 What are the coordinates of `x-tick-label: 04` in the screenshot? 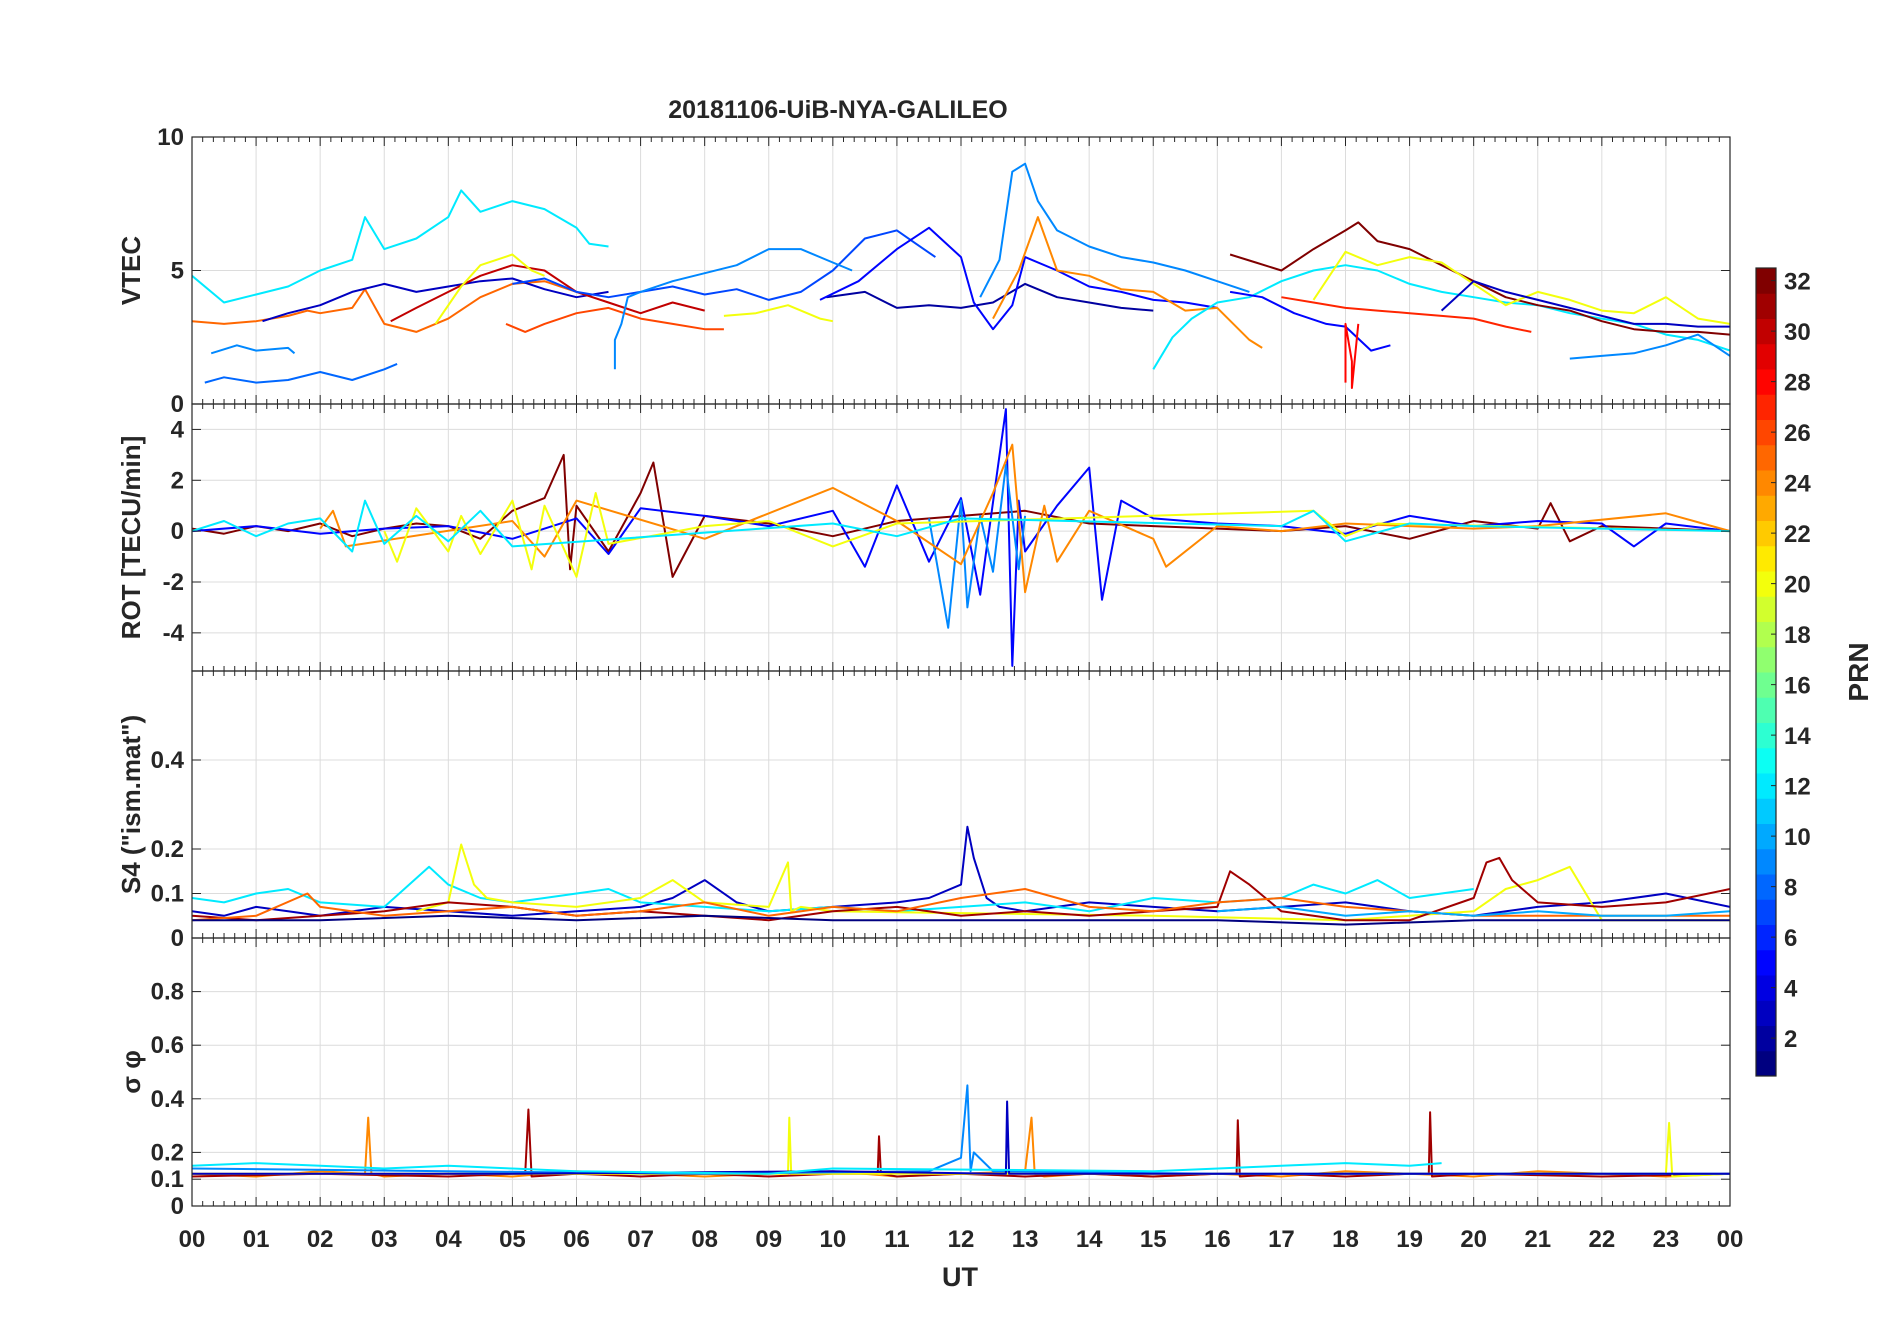 It's located at (448, 1239).